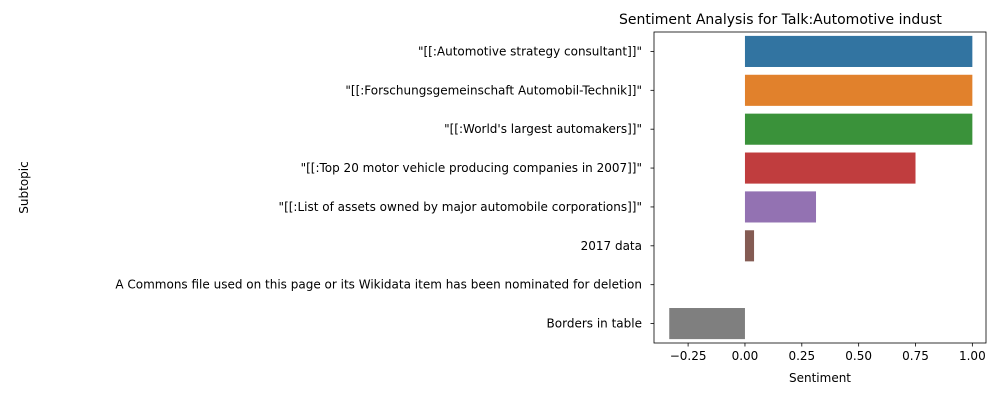 The width and height of the screenshot is (1000, 400). Describe the element at coordinates (611, 246) in the screenshot. I see `y-tick-label: 2017 data` at that location.